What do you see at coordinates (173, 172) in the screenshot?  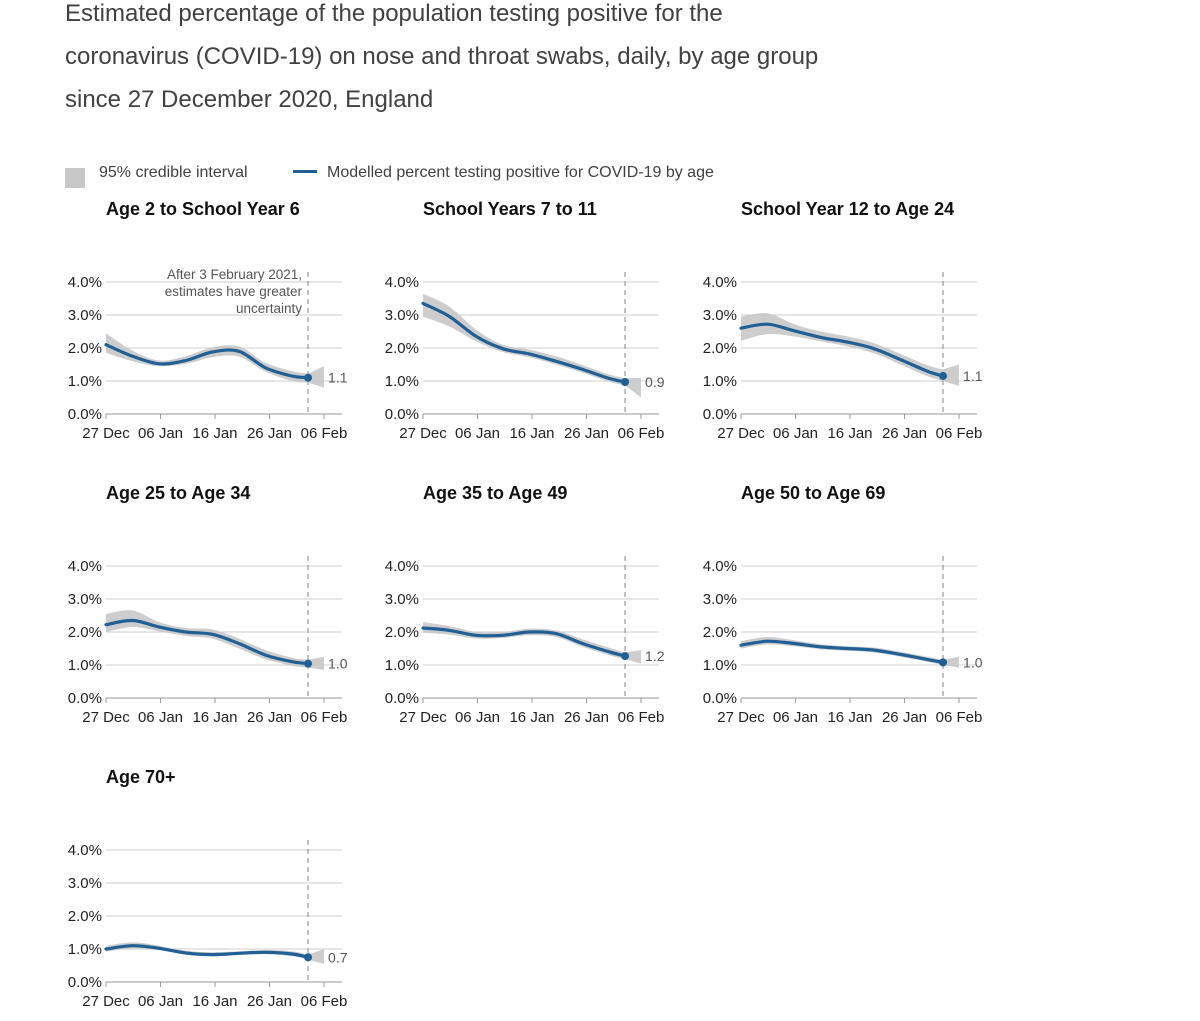 I see `legend-ci-label: 95% credible interval` at bounding box center [173, 172].